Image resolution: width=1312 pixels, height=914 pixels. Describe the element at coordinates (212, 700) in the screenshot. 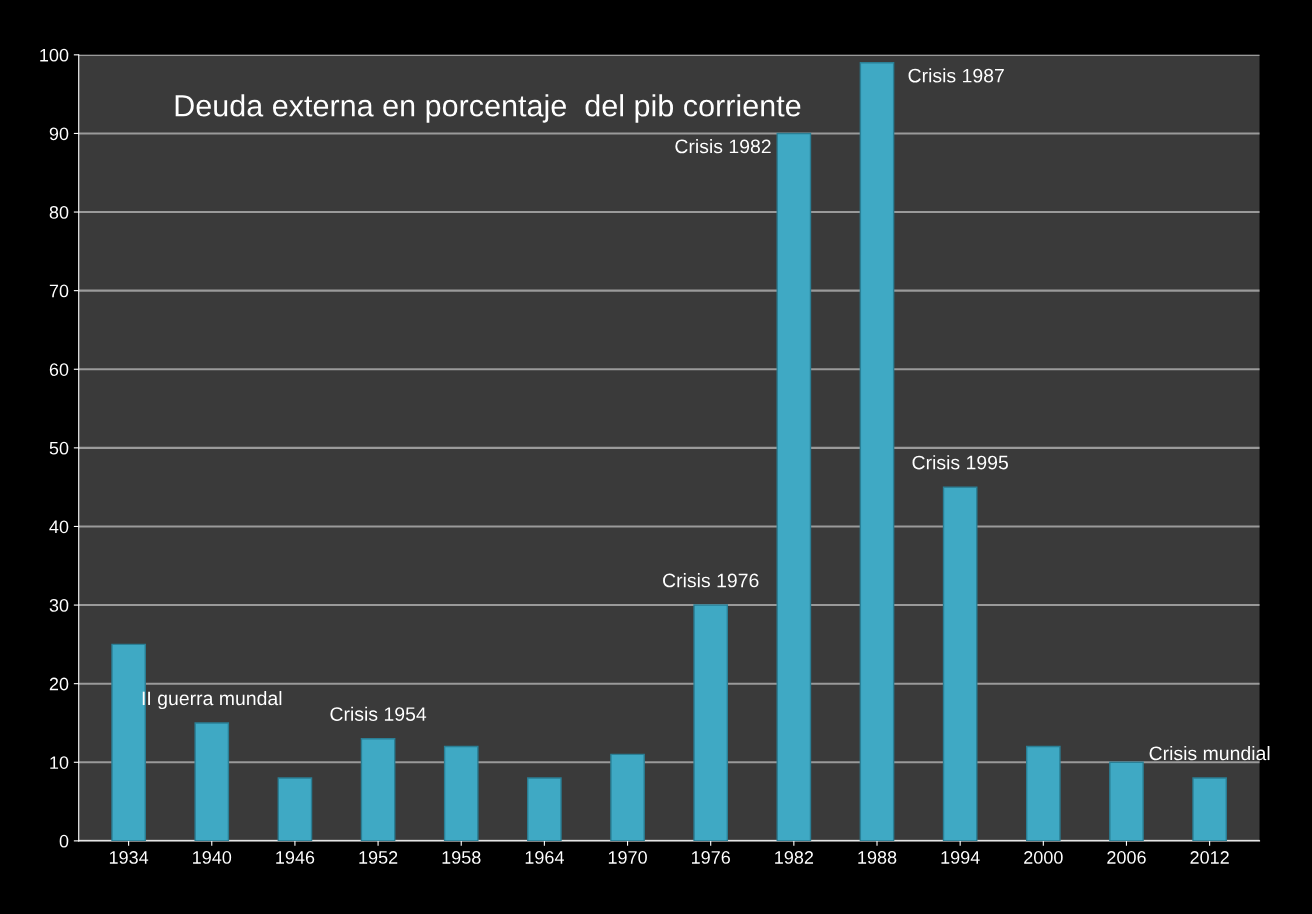

I see `annotation: II guerra mundal` at that location.